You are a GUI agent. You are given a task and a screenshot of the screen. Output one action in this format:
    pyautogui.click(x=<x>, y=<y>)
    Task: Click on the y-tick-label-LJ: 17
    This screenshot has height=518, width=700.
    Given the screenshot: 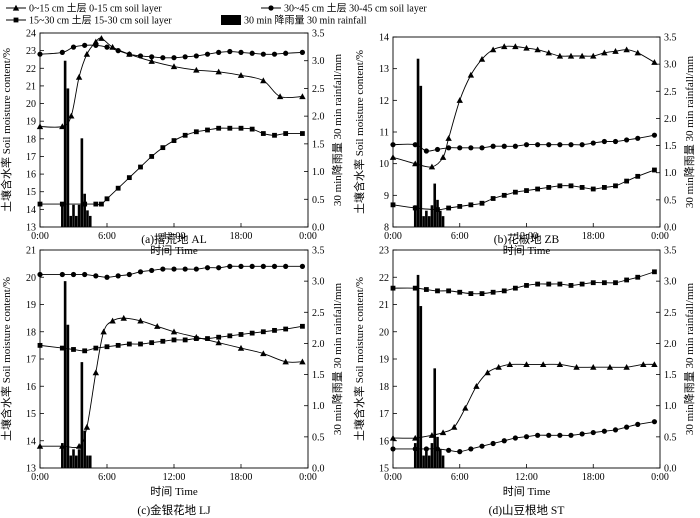 What is the action you would take?
    pyautogui.click(x=31, y=360)
    